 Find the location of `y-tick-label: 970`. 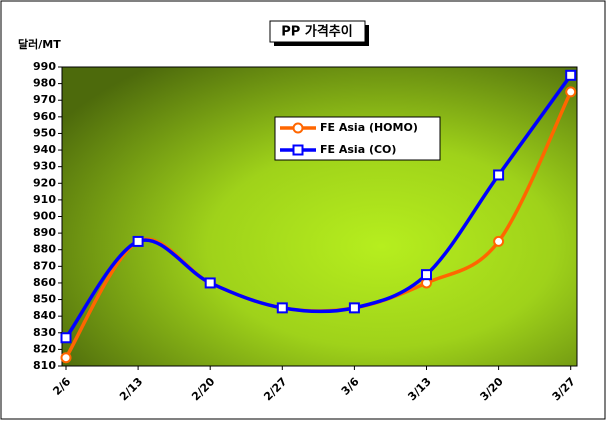

y-tick-label: 970 is located at coordinates (44, 99).